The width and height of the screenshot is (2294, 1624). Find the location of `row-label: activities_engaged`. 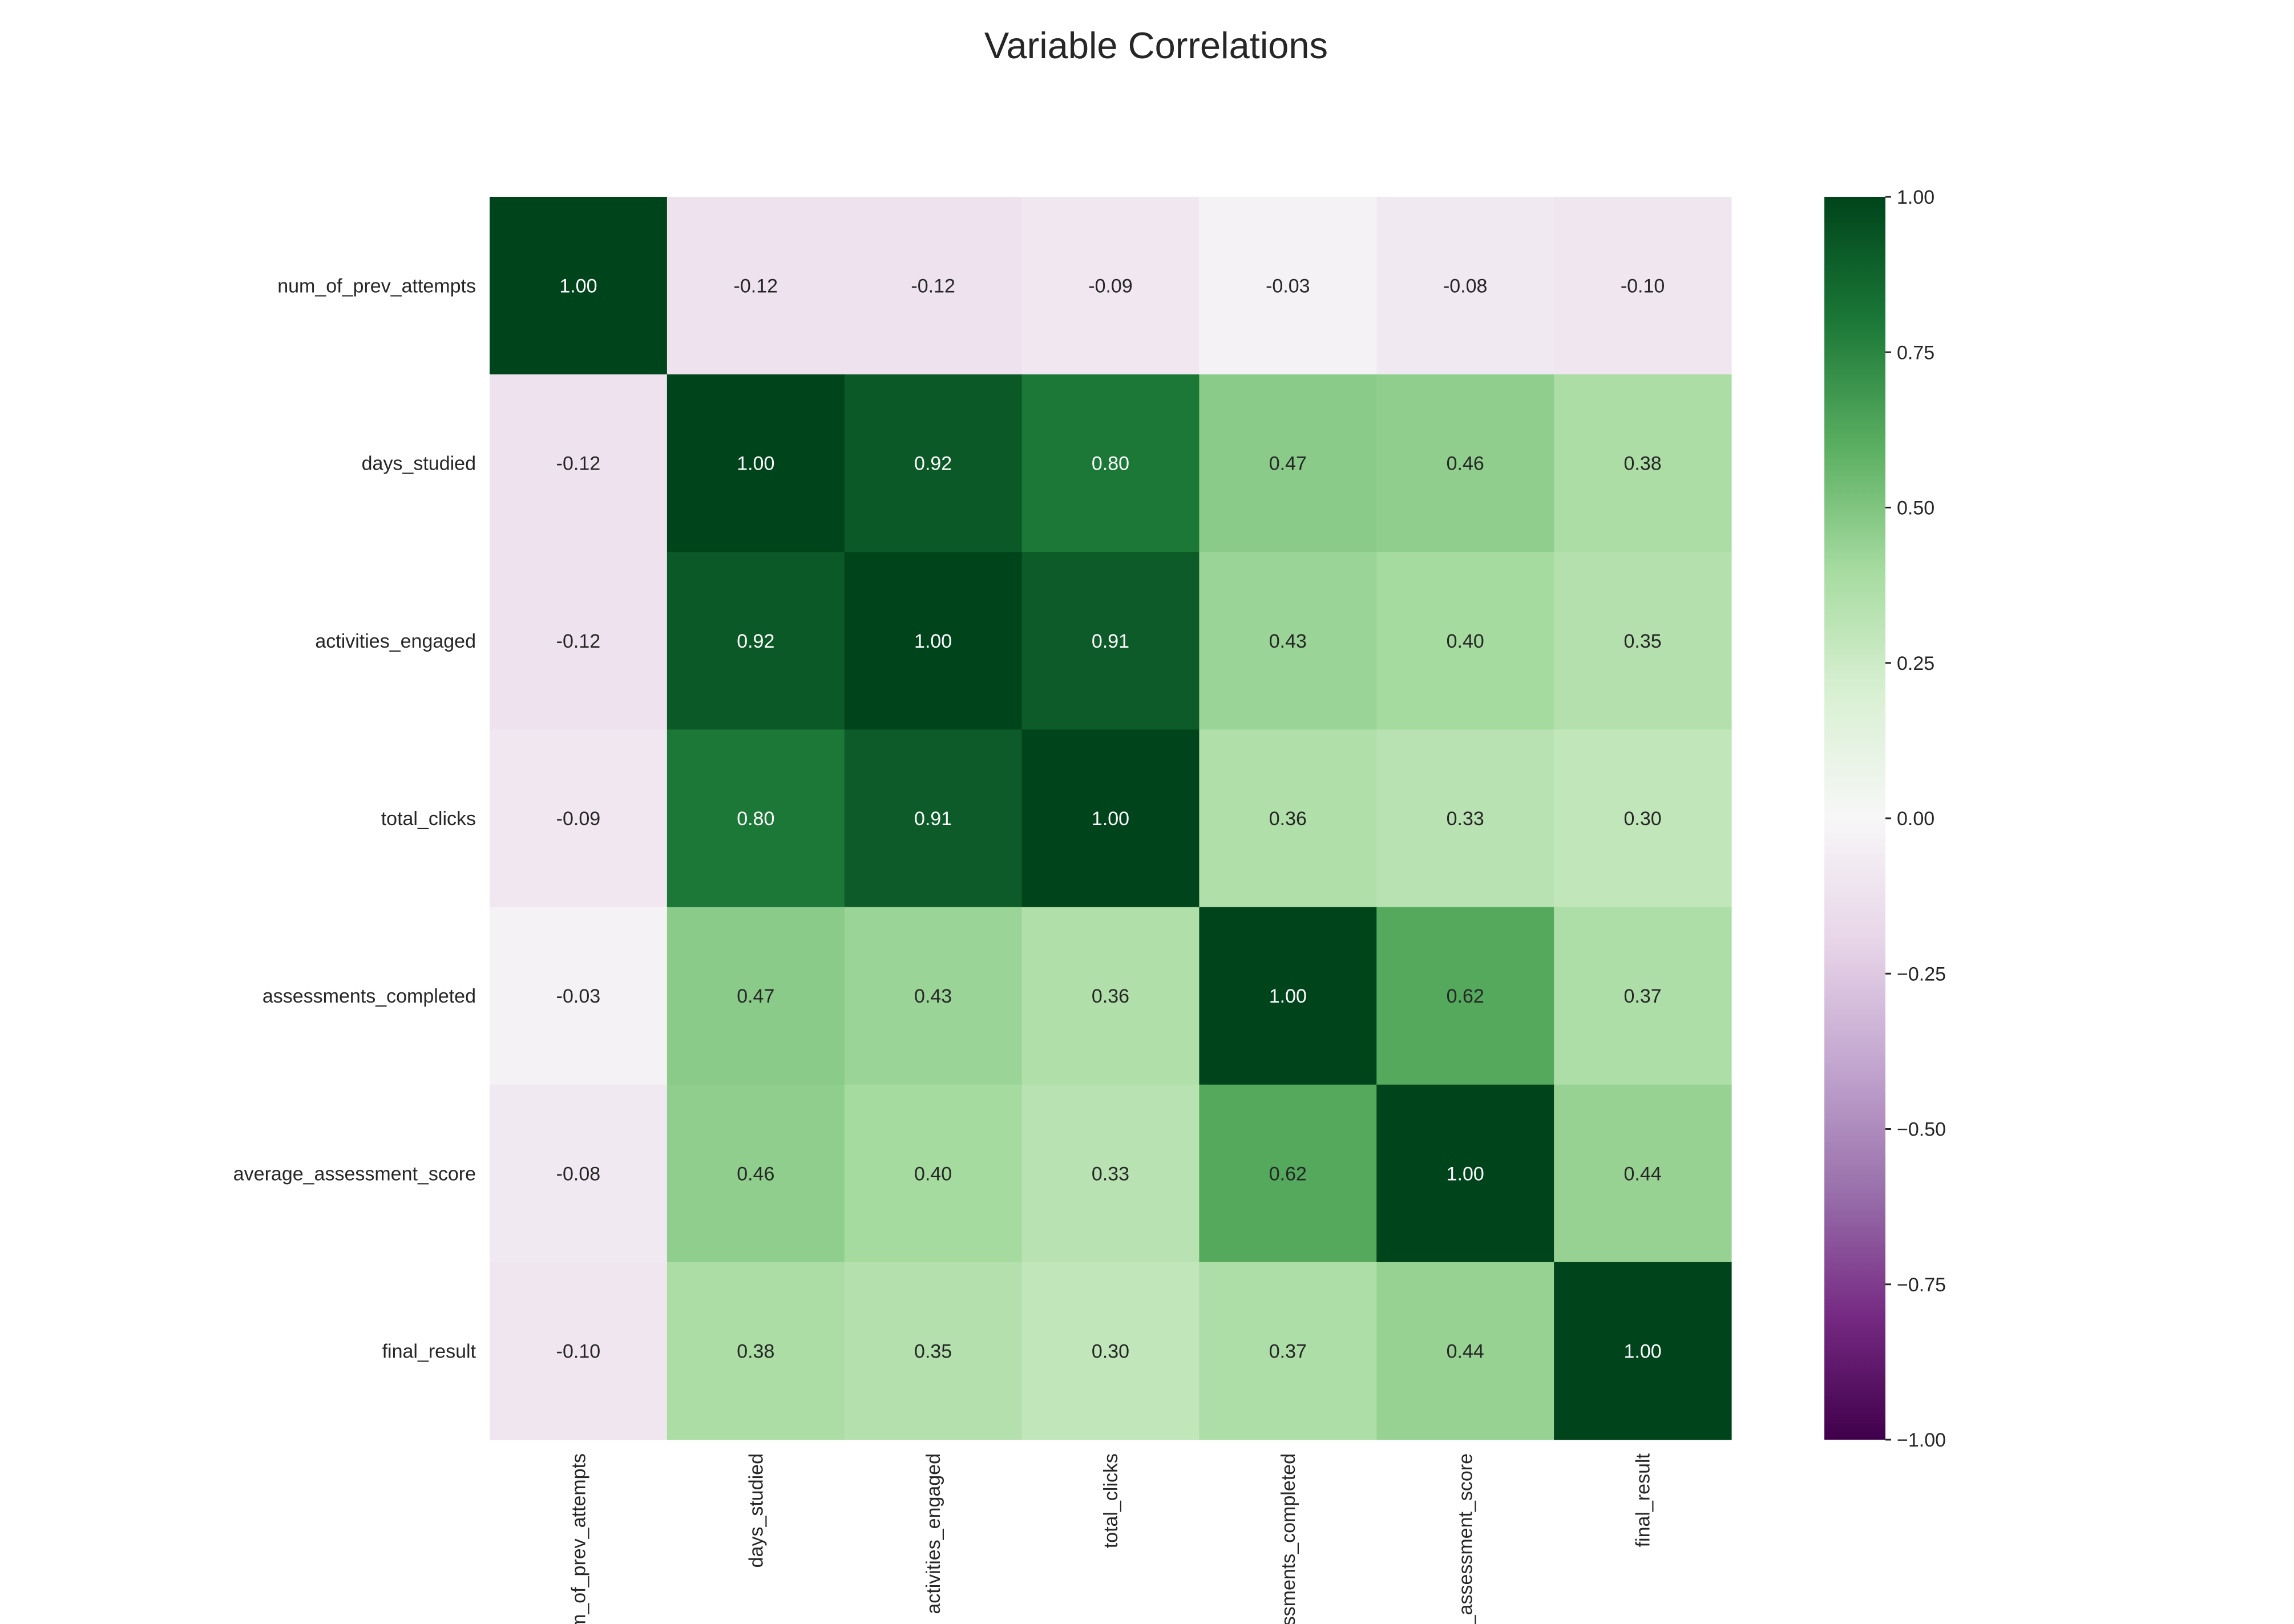

row-label: activities_engaged is located at coordinates (395, 641).